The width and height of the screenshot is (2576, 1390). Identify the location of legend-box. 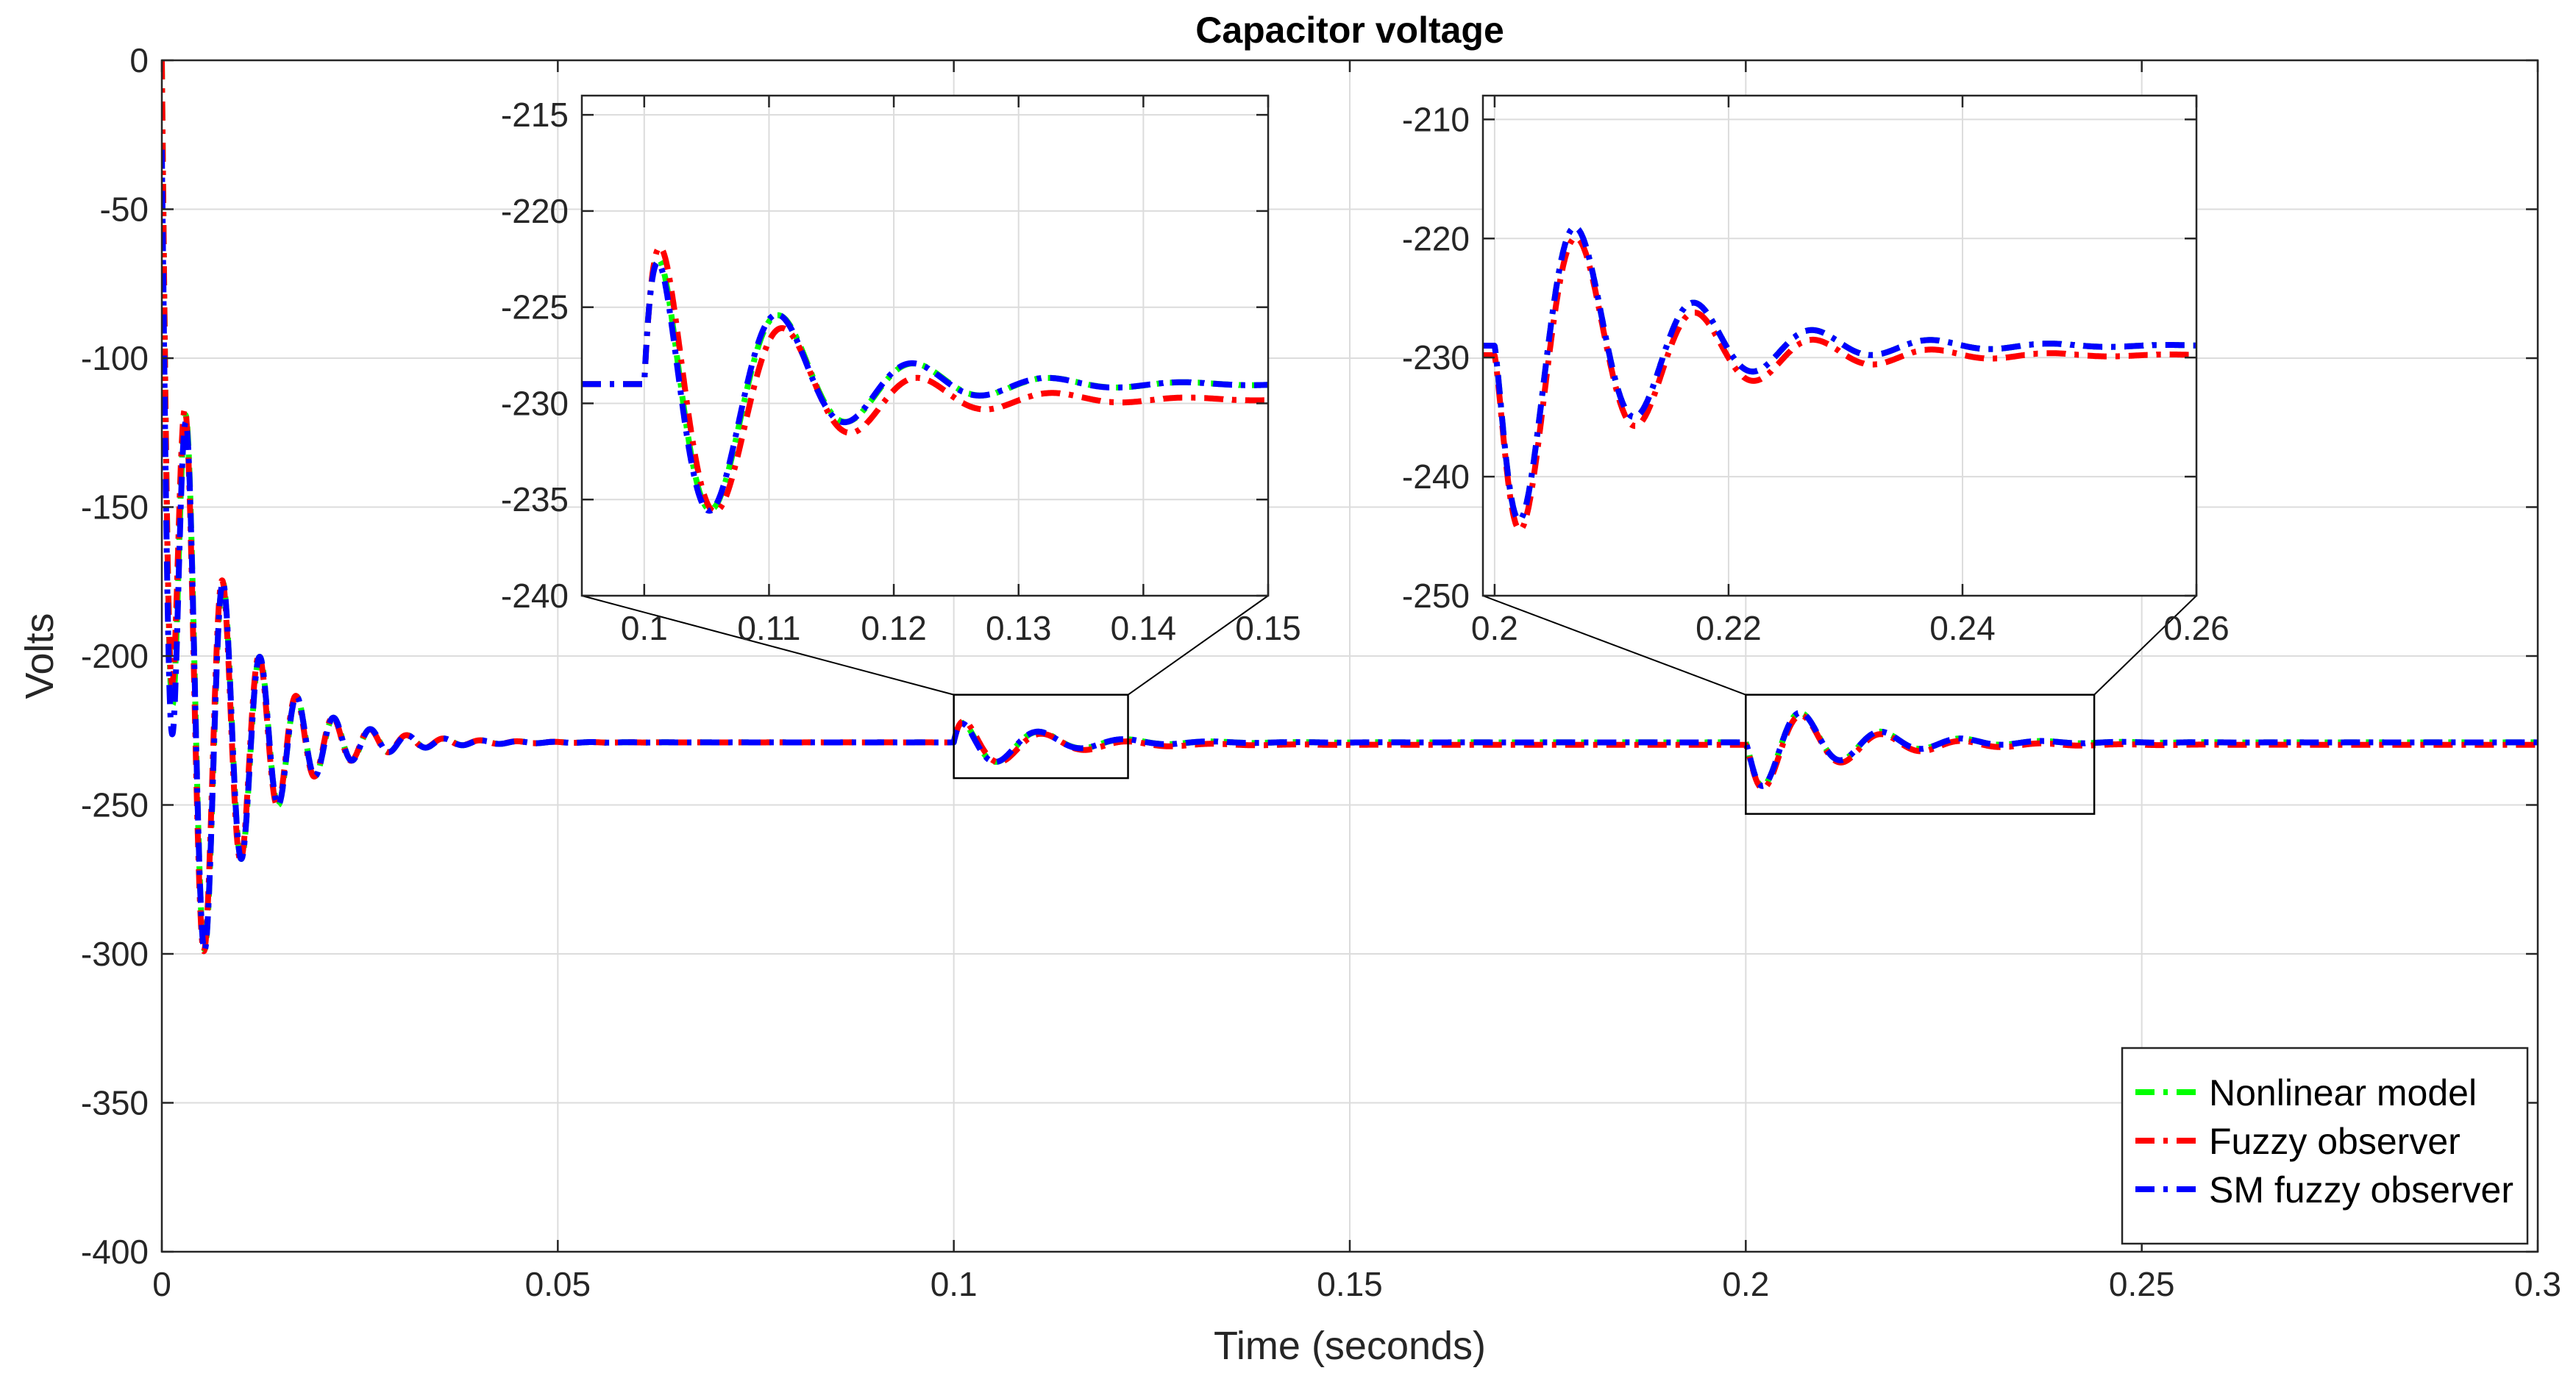
(2325, 1146).